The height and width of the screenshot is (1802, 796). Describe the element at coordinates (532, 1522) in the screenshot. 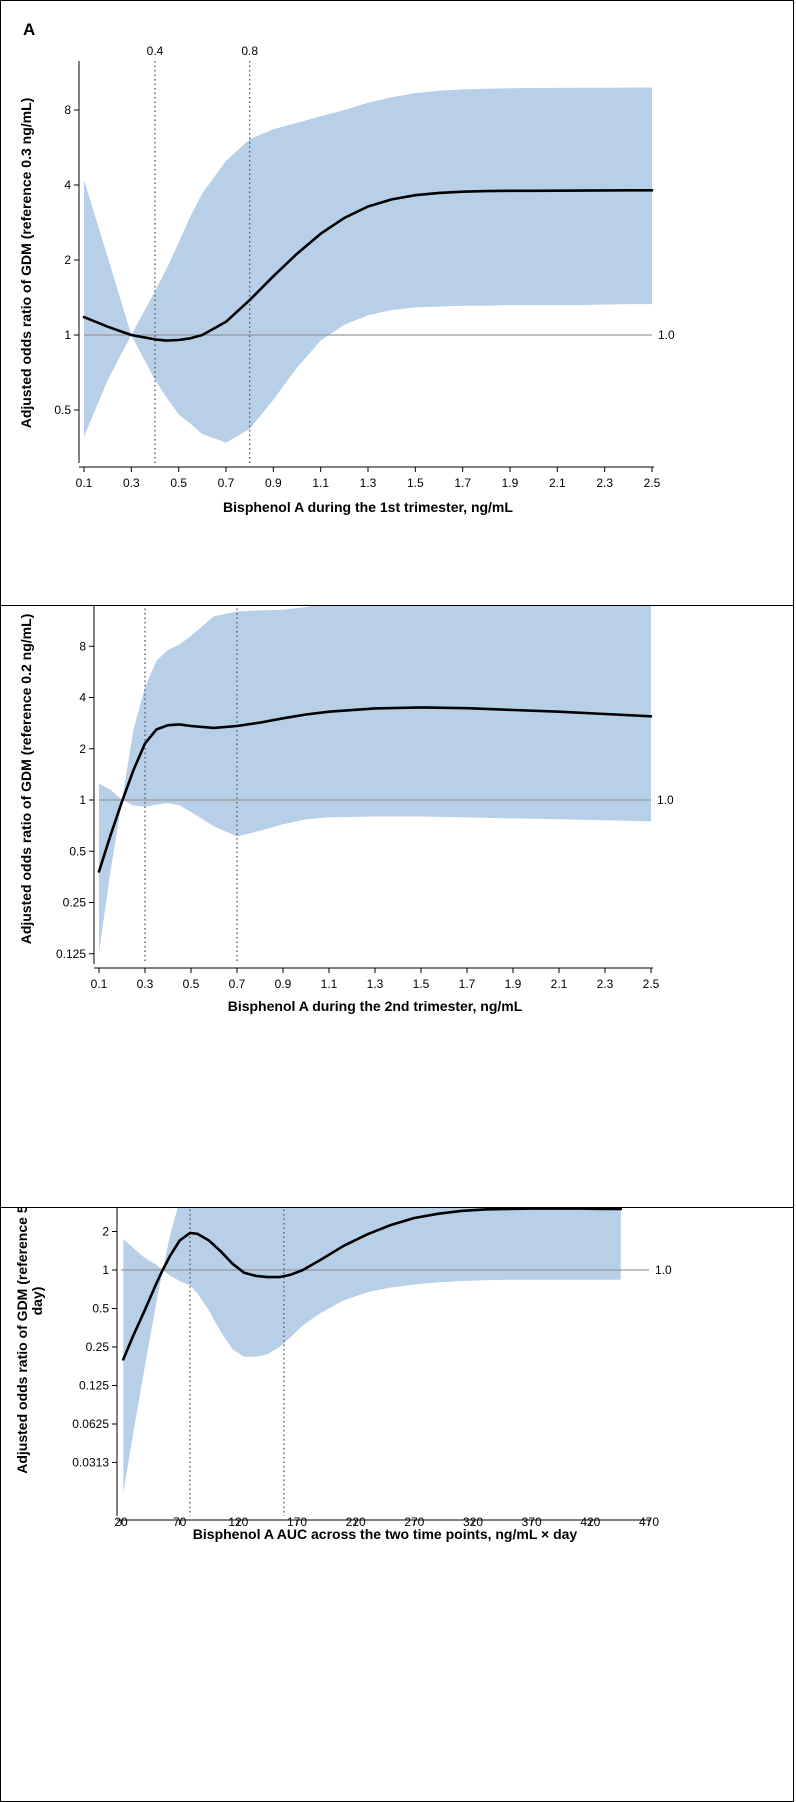

I see `x-tick-label: 370` at that location.